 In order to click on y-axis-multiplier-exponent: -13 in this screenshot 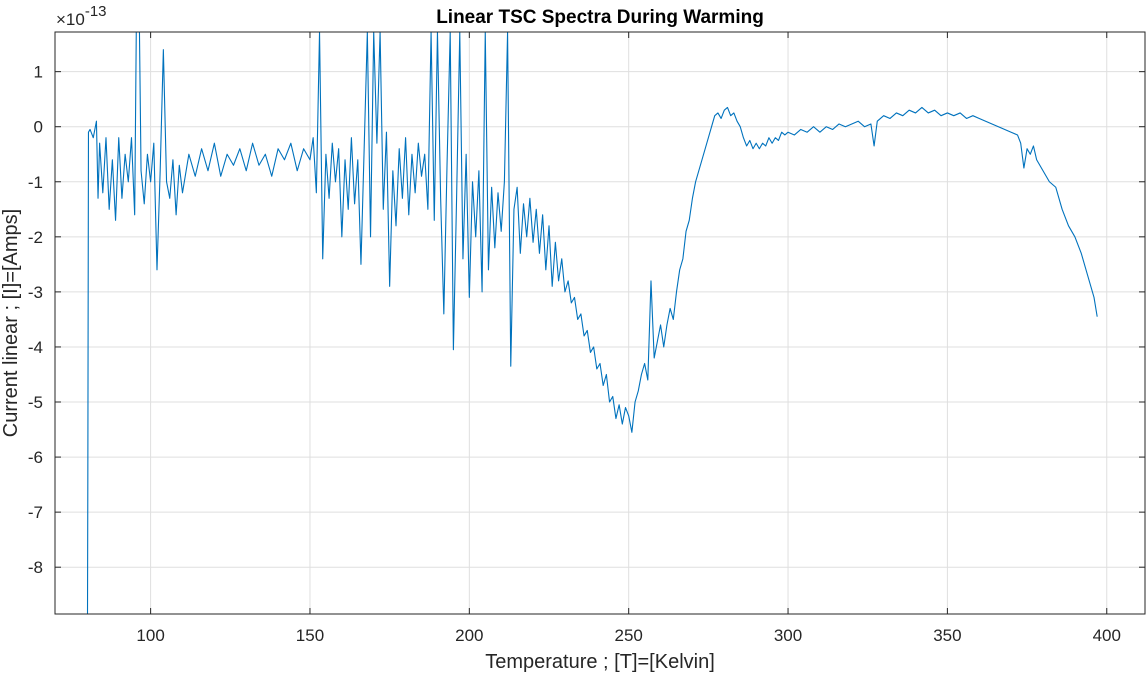, I will do `click(96, 11)`.